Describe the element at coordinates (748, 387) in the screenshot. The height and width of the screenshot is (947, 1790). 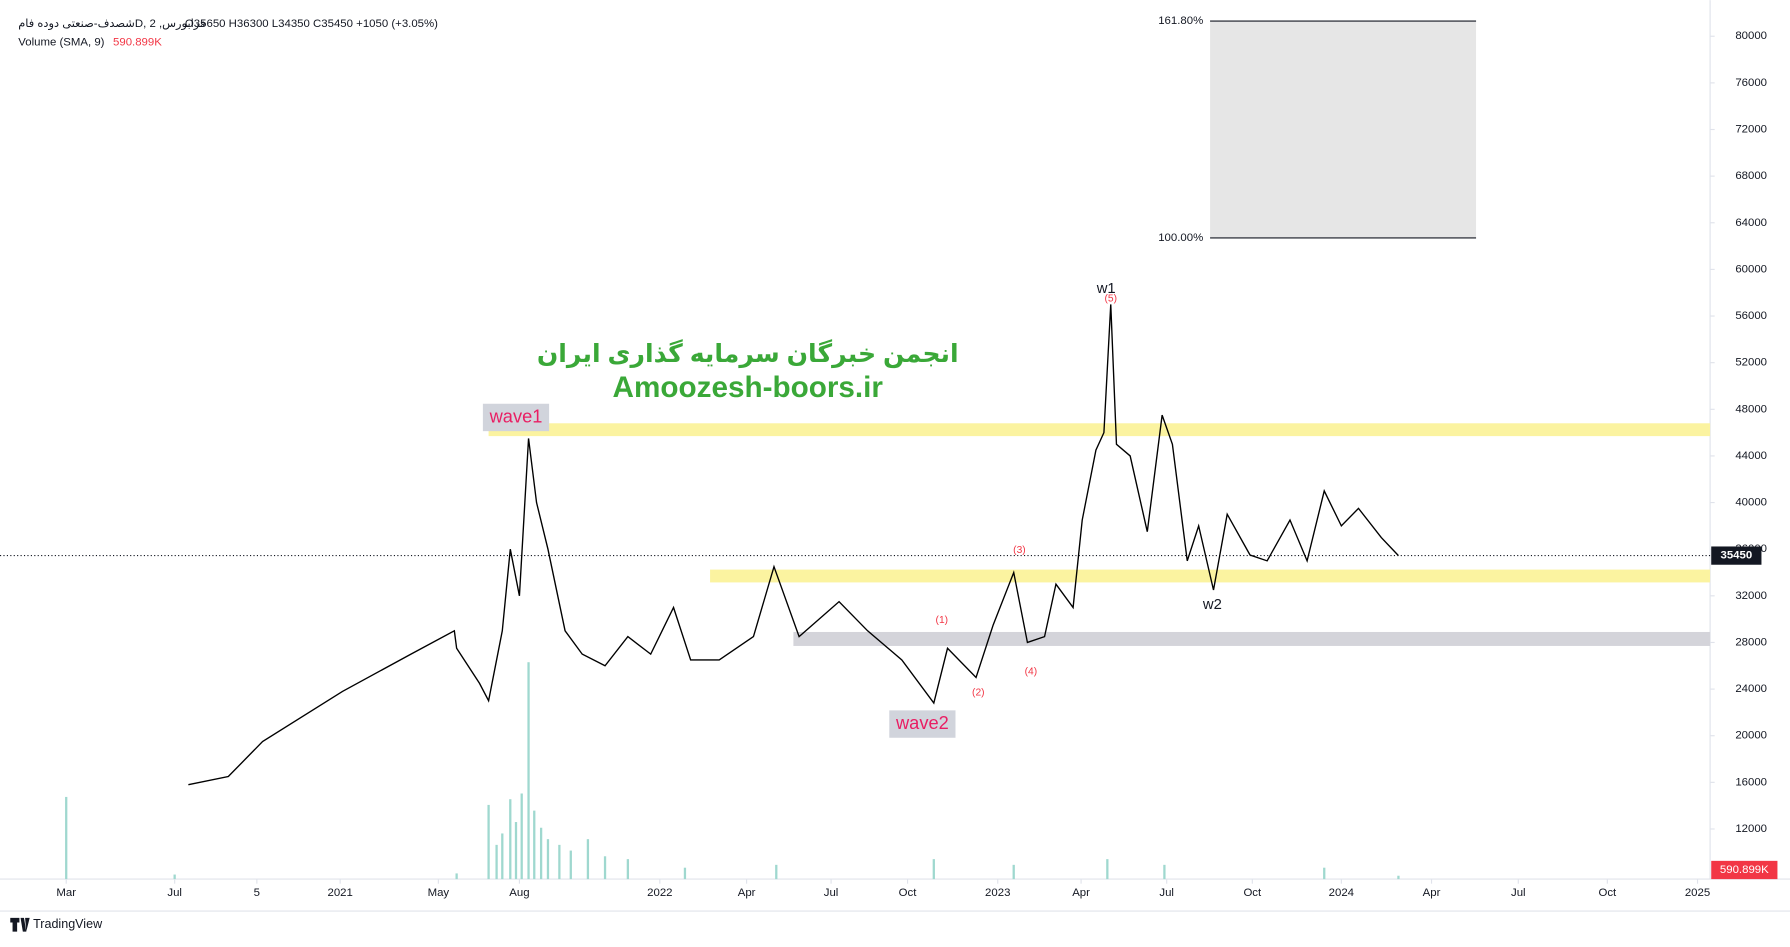
I see `watermark: Amoozesh-boors.ir` at that location.